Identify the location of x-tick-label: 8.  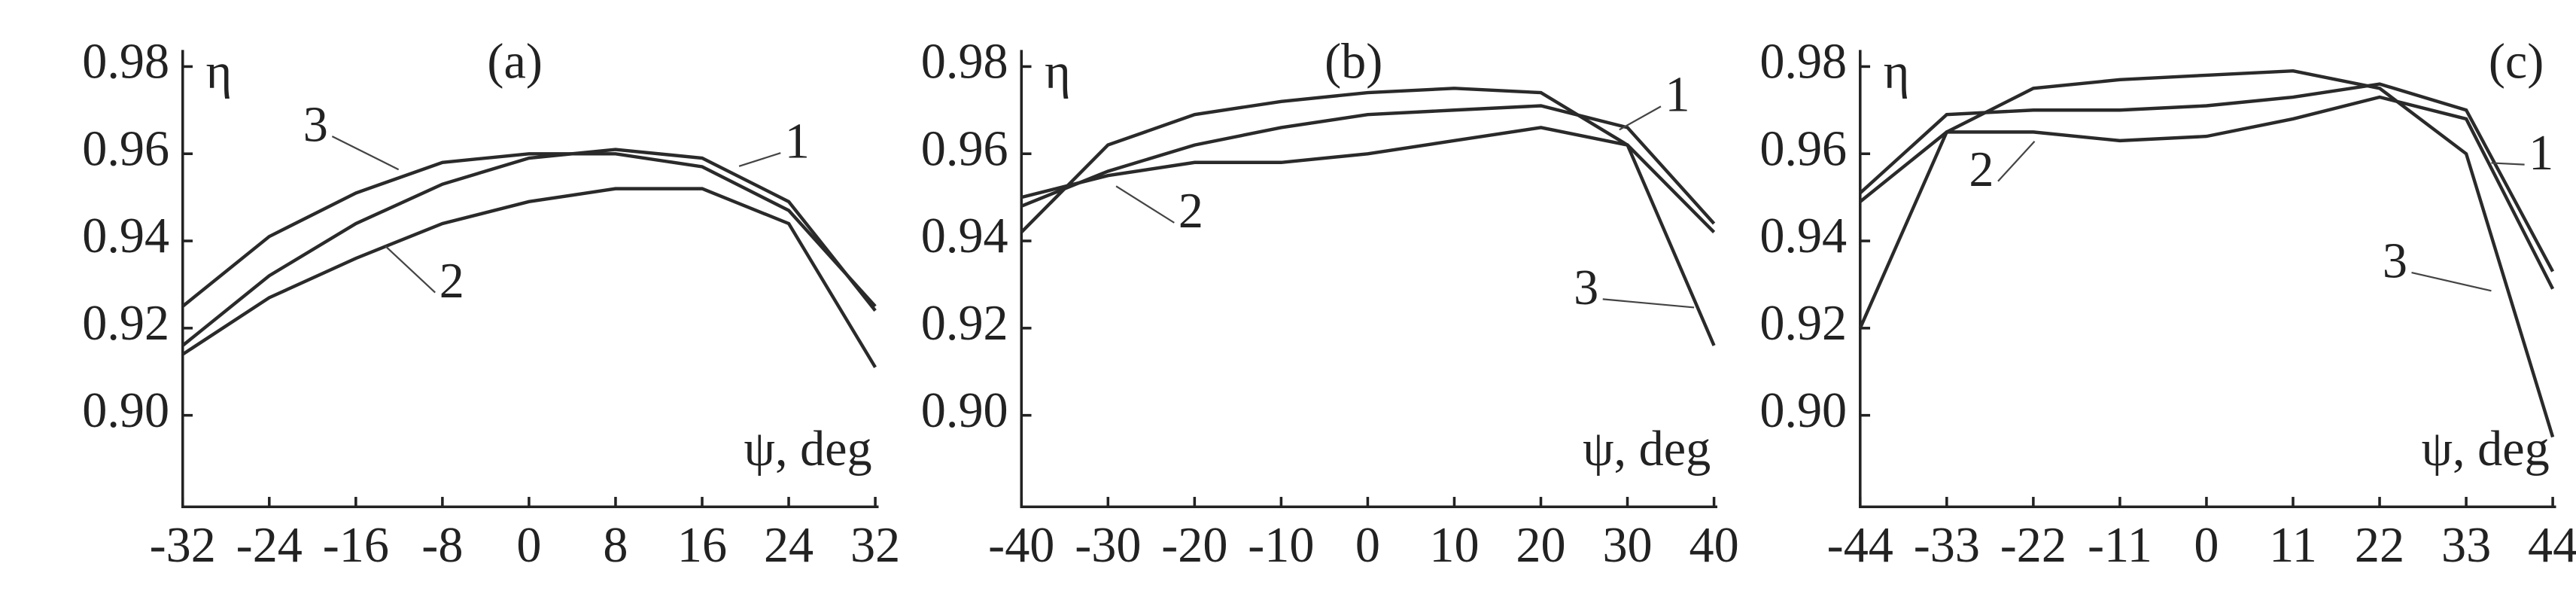
(615, 545).